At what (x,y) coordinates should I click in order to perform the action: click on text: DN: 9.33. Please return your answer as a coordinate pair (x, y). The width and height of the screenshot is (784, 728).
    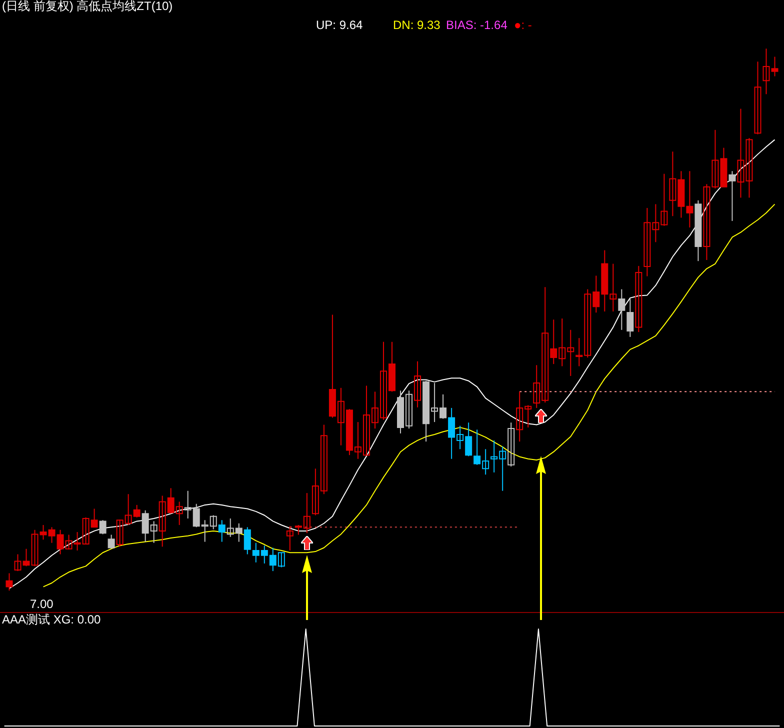
    Looking at the image, I should click on (417, 25).